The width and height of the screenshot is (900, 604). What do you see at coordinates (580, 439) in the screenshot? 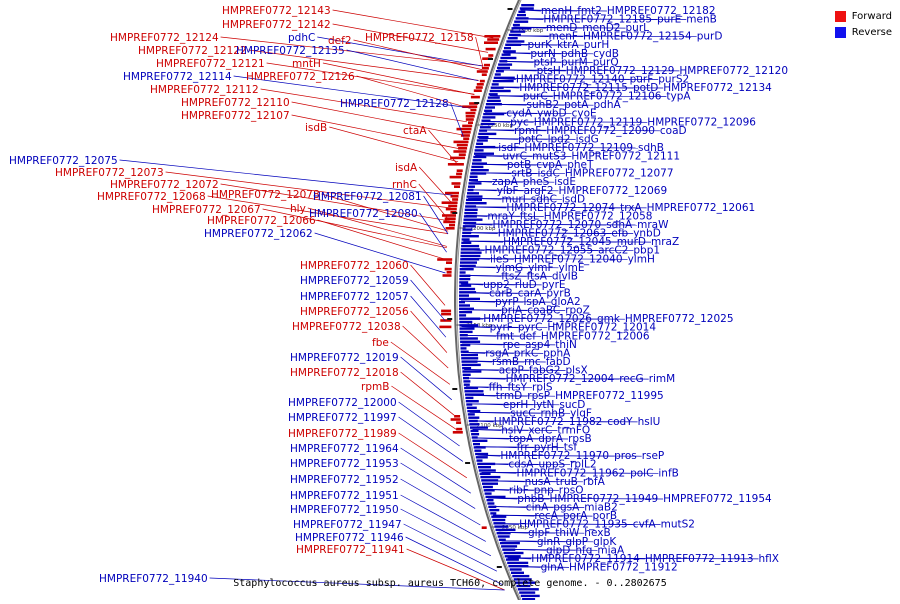
I see `gene-label: rpsB` at bounding box center [580, 439].